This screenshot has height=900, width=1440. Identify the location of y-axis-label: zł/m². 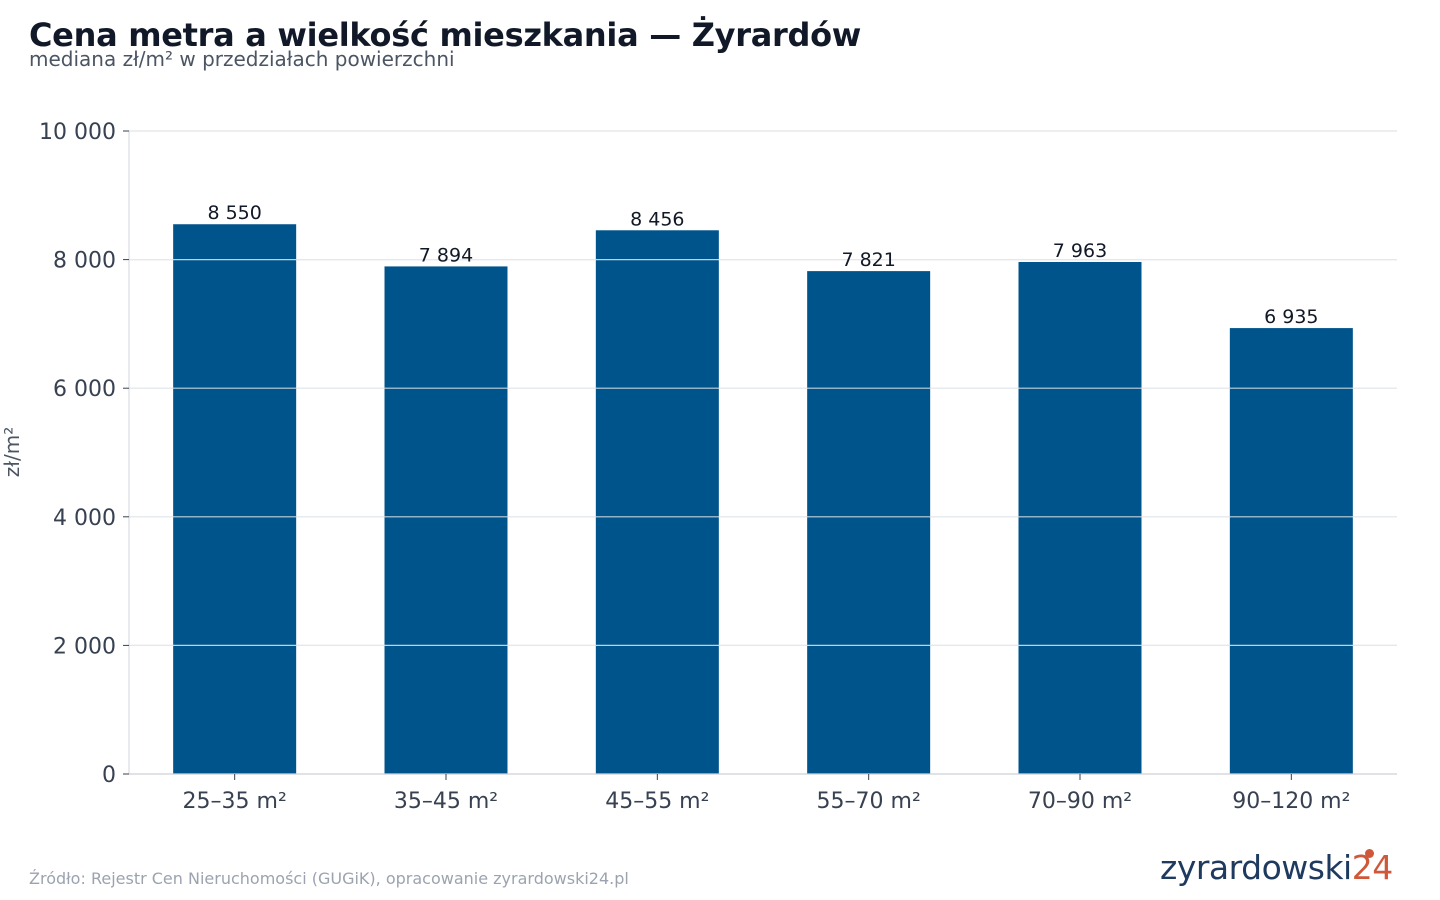
(12, 452).